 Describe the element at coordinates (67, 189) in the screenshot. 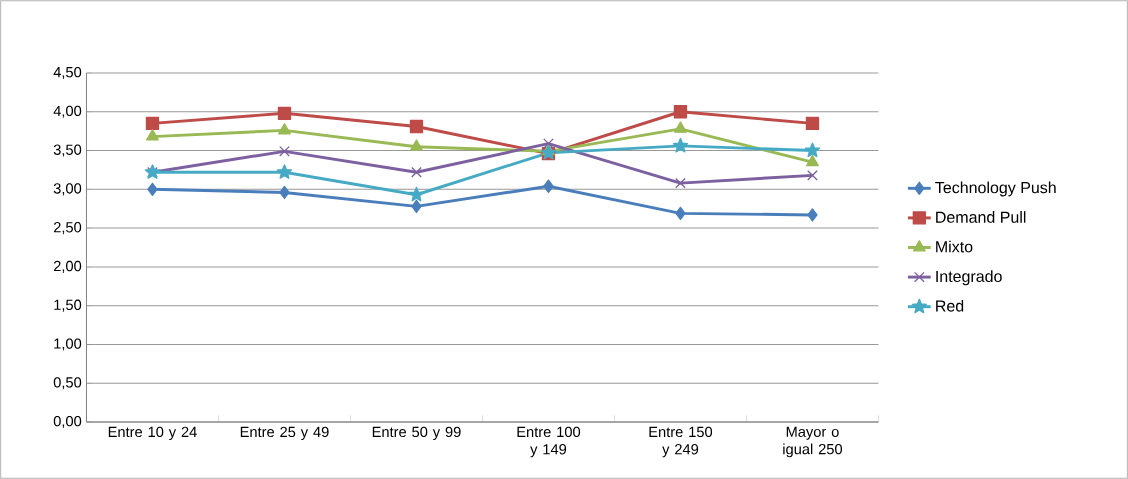

I see `y-tick-label: 3,00` at that location.